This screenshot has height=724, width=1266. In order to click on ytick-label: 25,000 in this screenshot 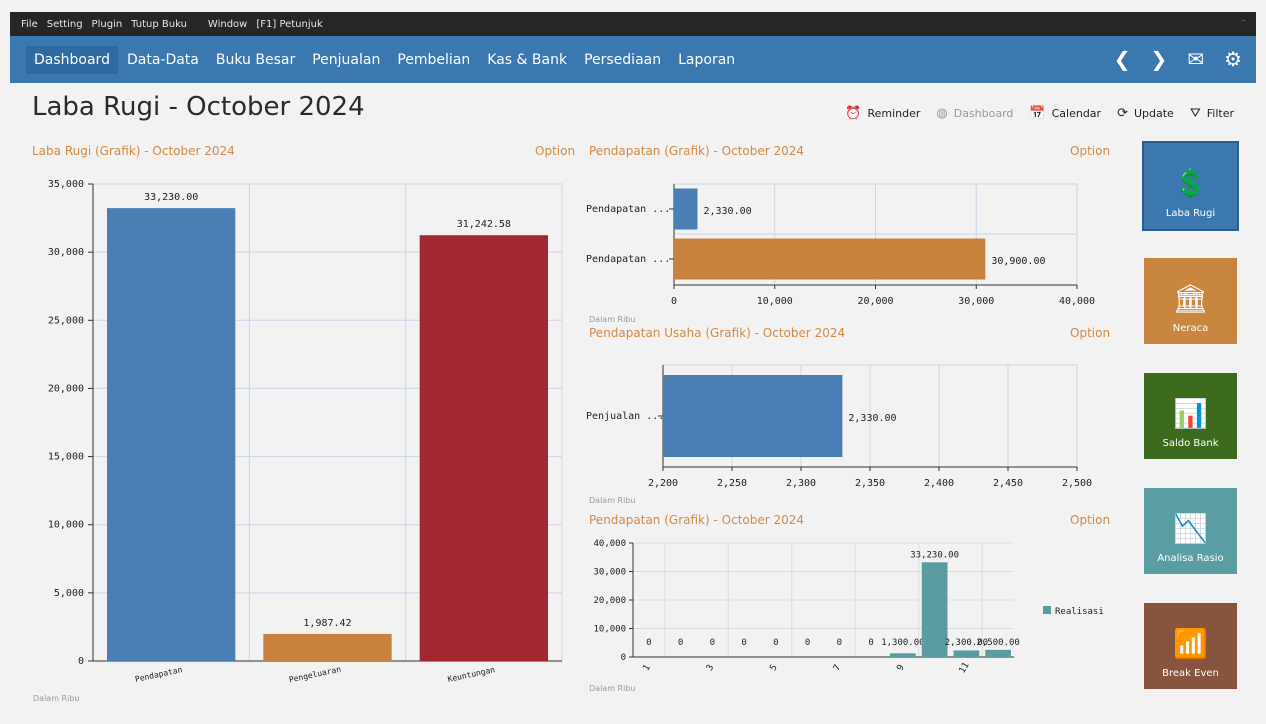, I will do `click(66, 320)`.